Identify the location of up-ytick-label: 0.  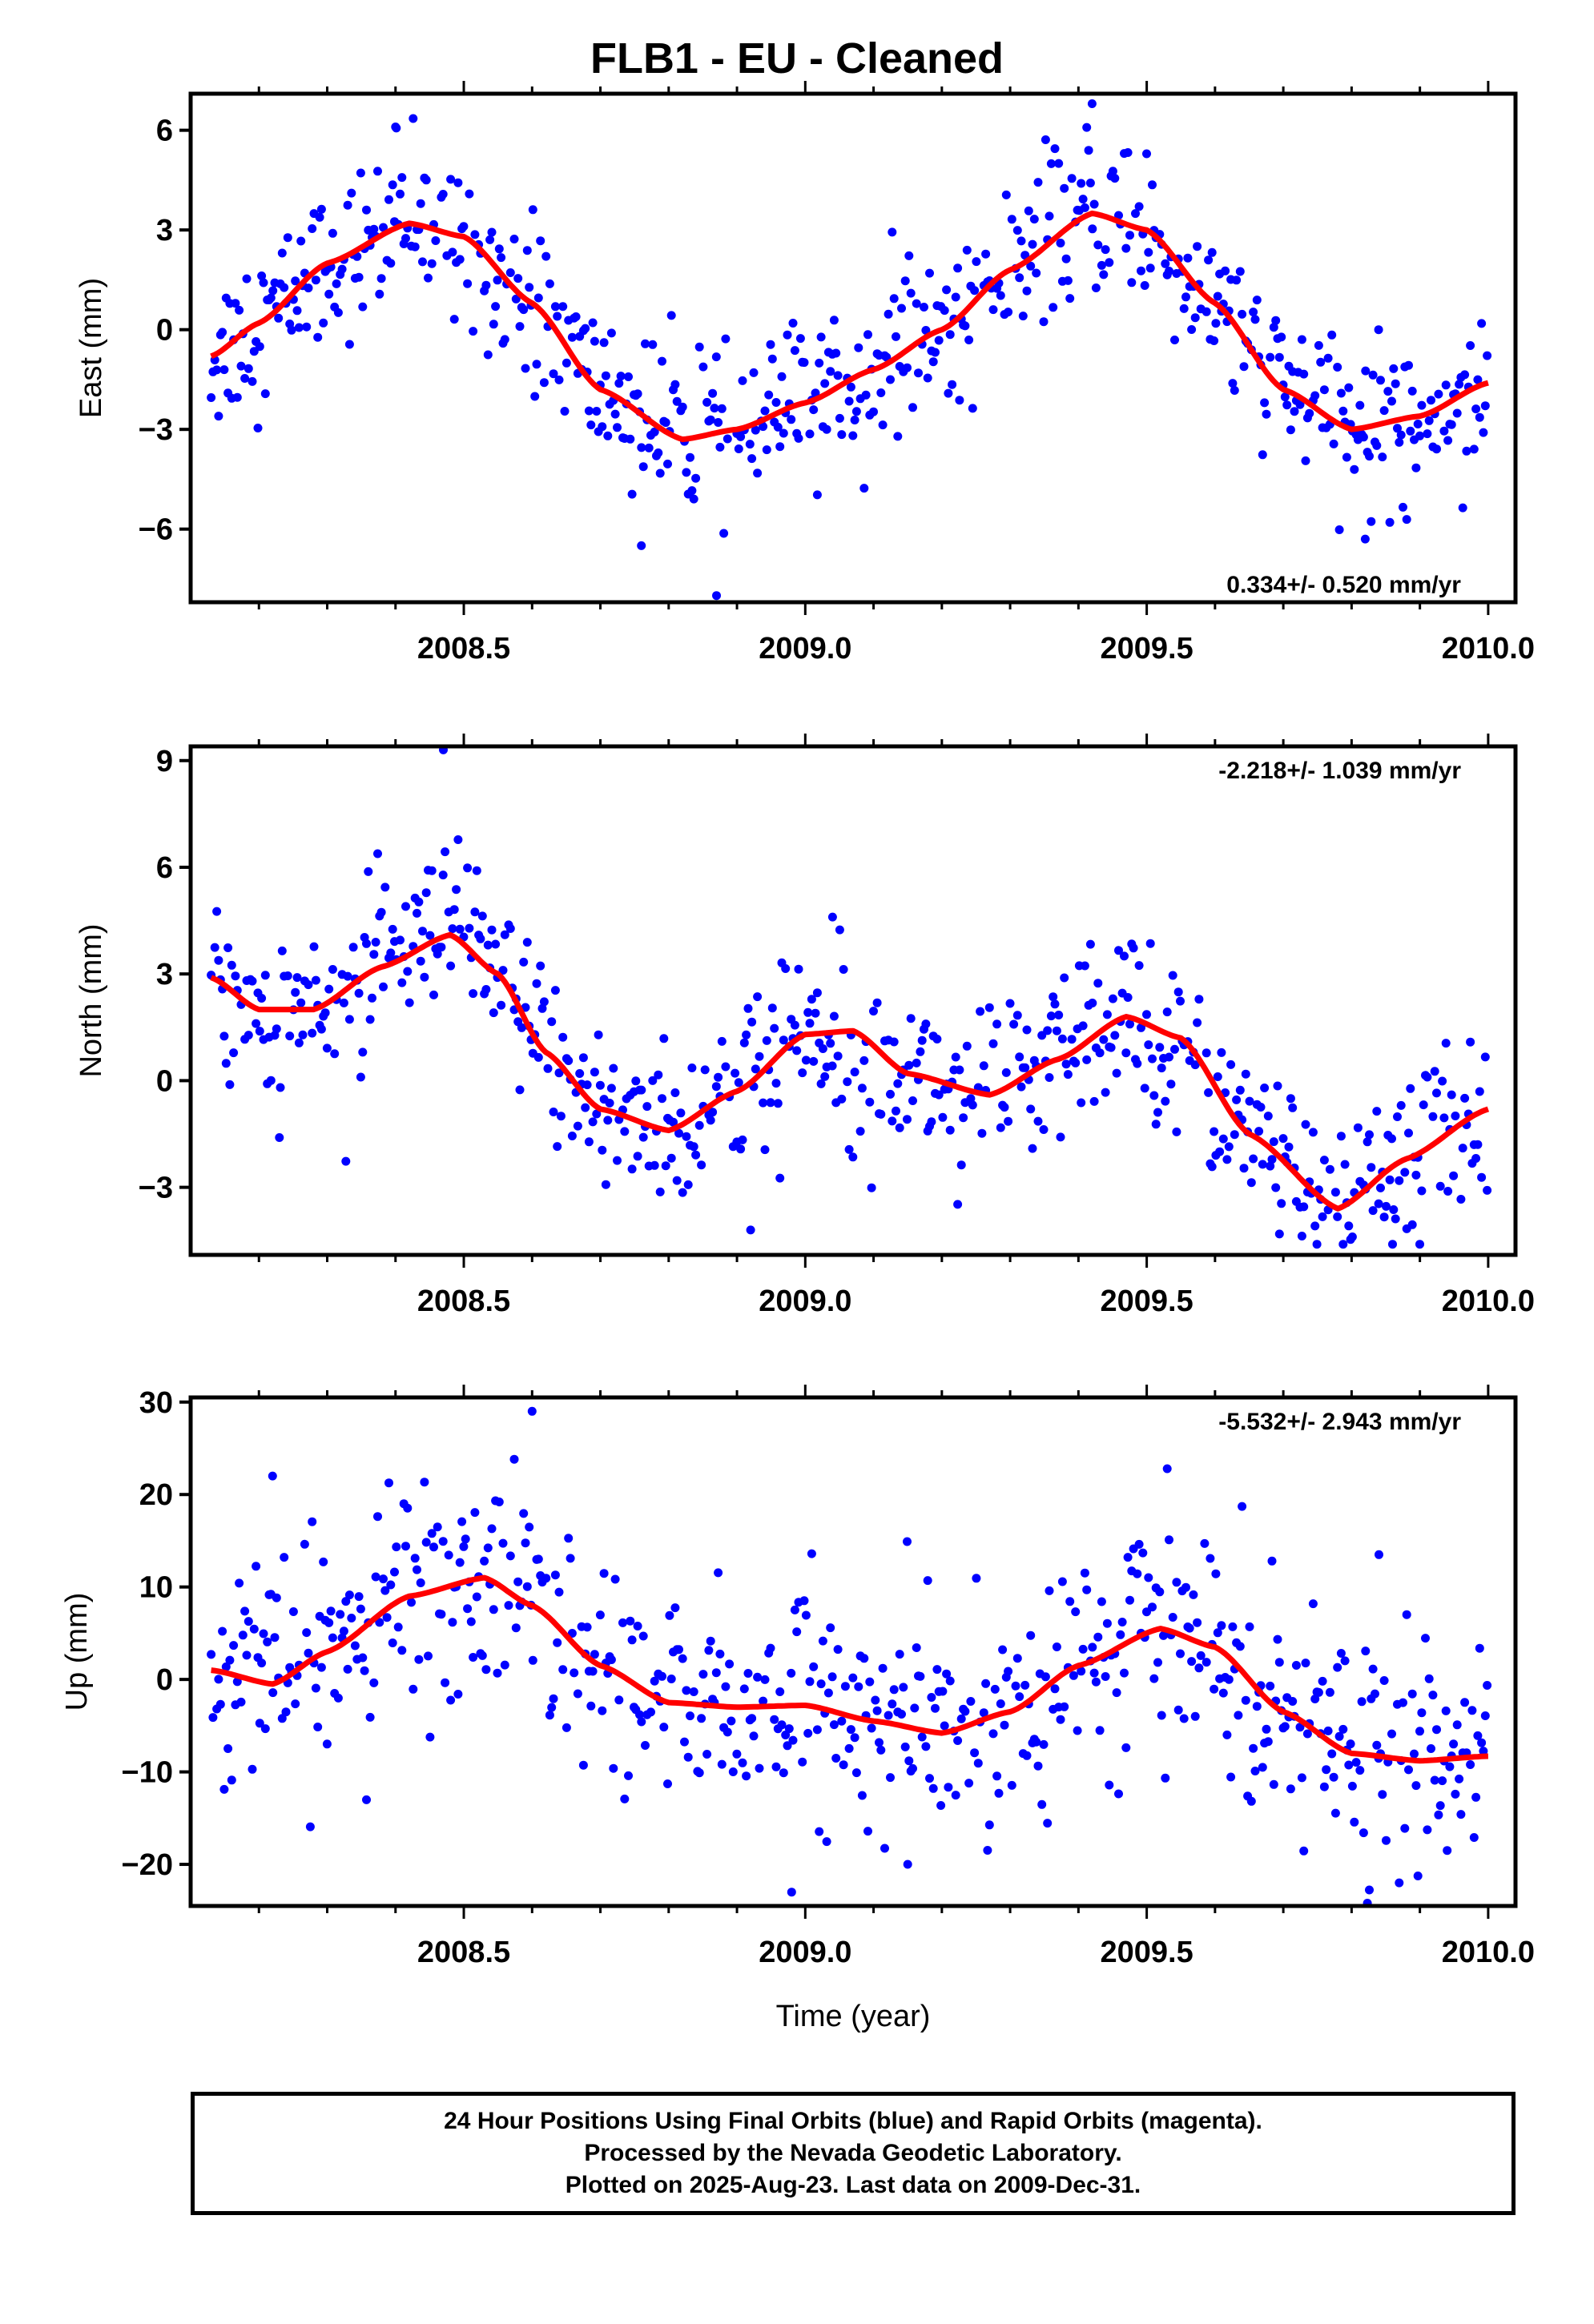
(164, 1680).